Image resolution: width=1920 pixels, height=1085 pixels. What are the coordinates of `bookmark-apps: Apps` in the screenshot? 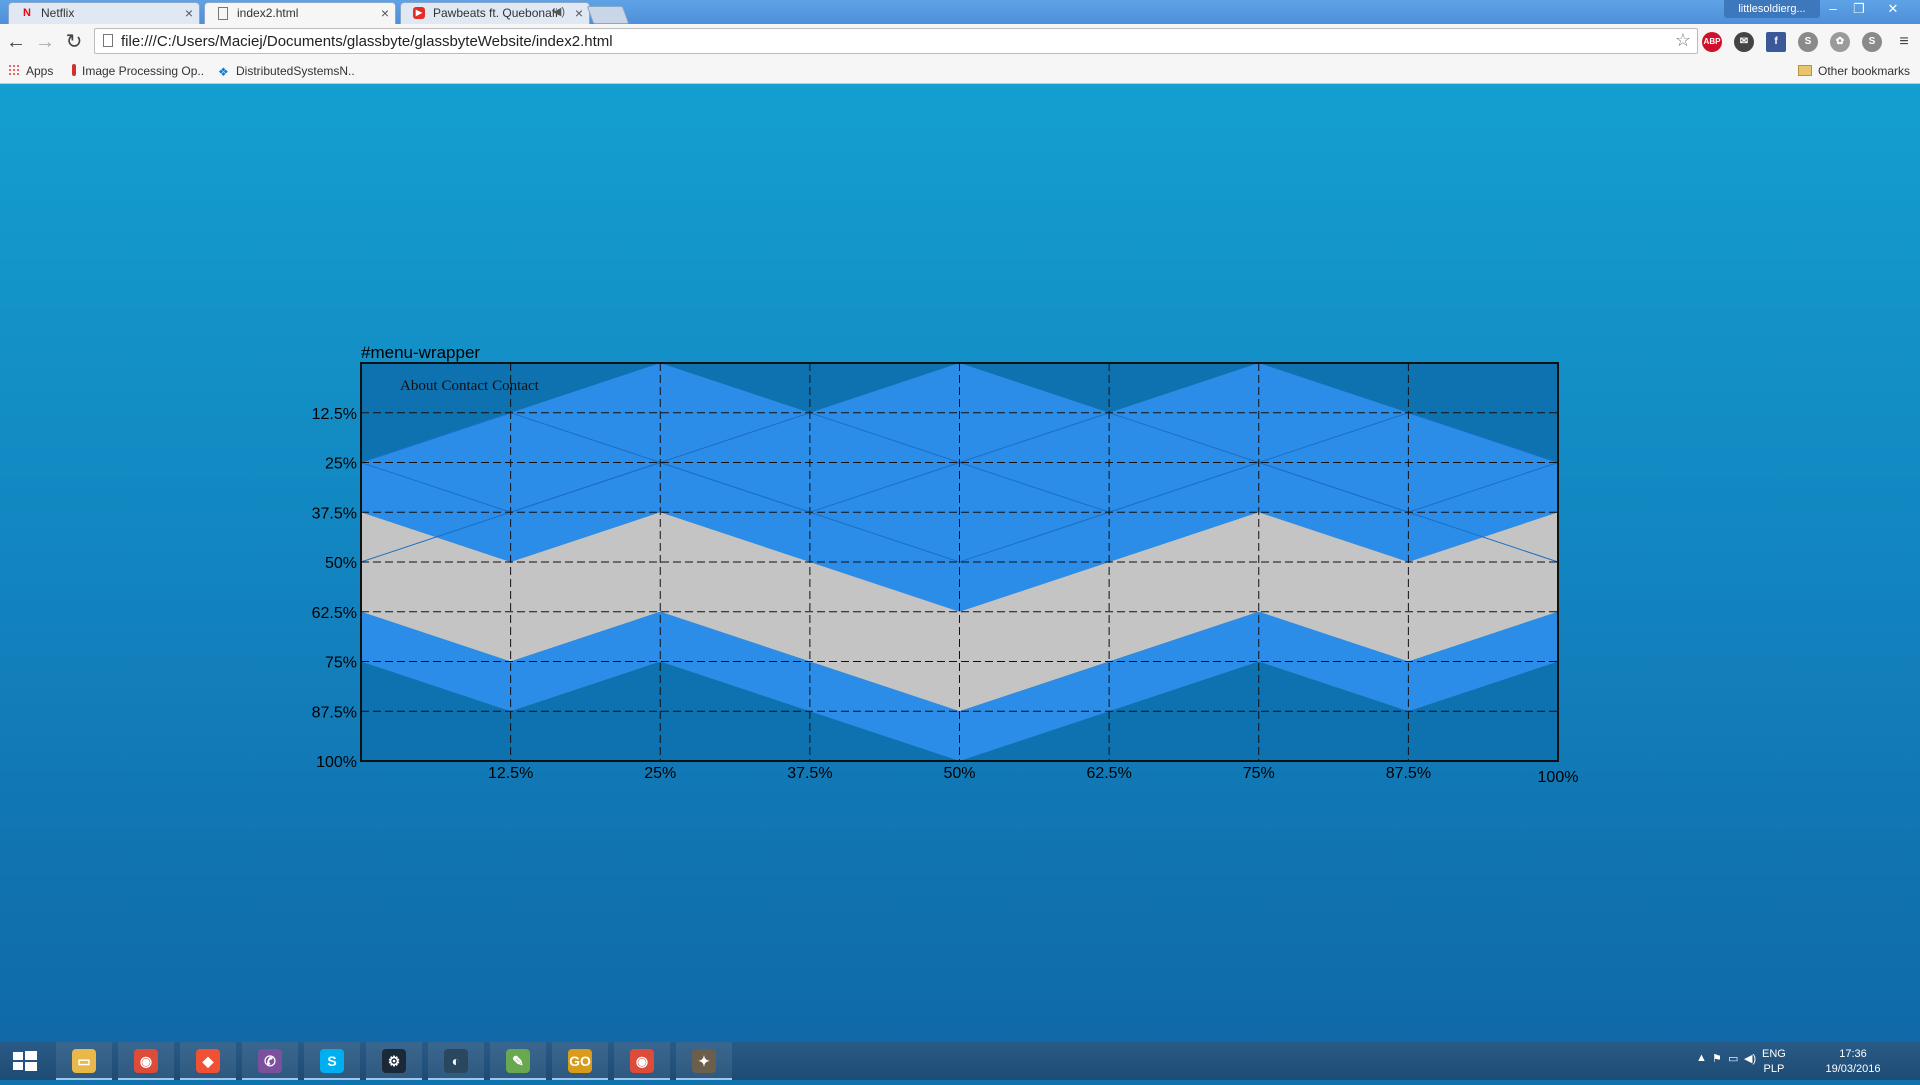 It's located at (30, 71).